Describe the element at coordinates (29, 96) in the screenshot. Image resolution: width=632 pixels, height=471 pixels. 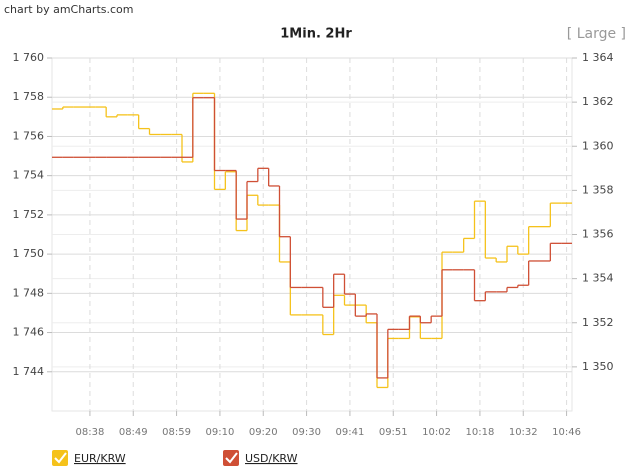
I see `y-tick-label: 1 758` at that location.